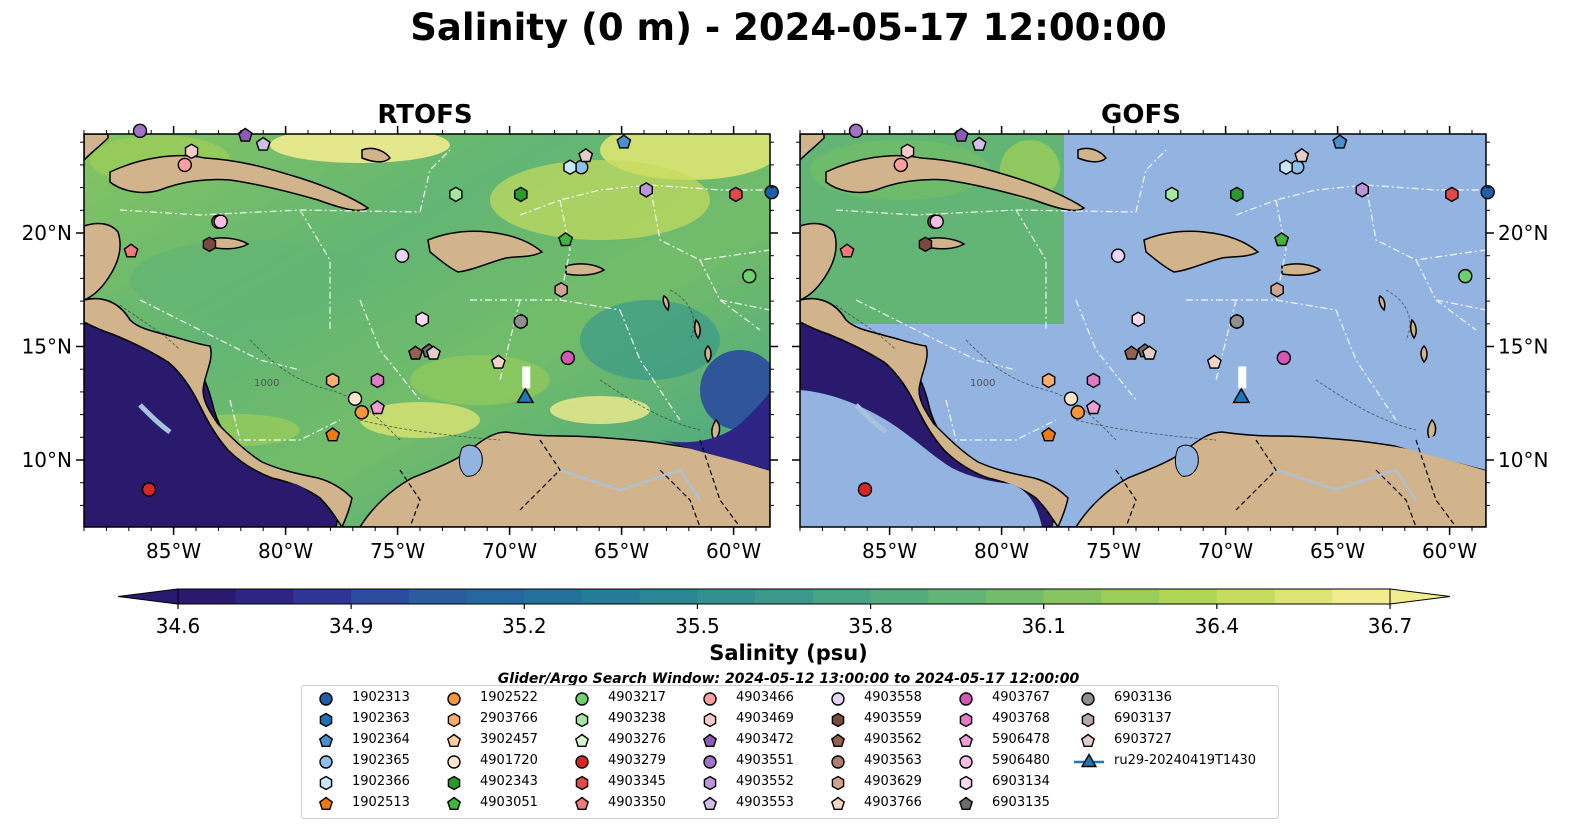 The width and height of the screenshot is (1577, 829). What do you see at coordinates (765, 697) in the screenshot?
I see `legend-label: 4903466` at bounding box center [765, 697].